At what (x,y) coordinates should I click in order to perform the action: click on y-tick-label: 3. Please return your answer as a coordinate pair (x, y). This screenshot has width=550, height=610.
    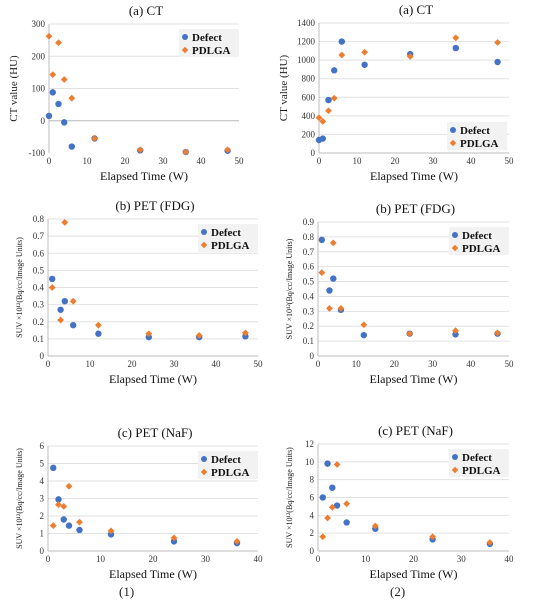
    Looking at the image, I should click on (42, 499).